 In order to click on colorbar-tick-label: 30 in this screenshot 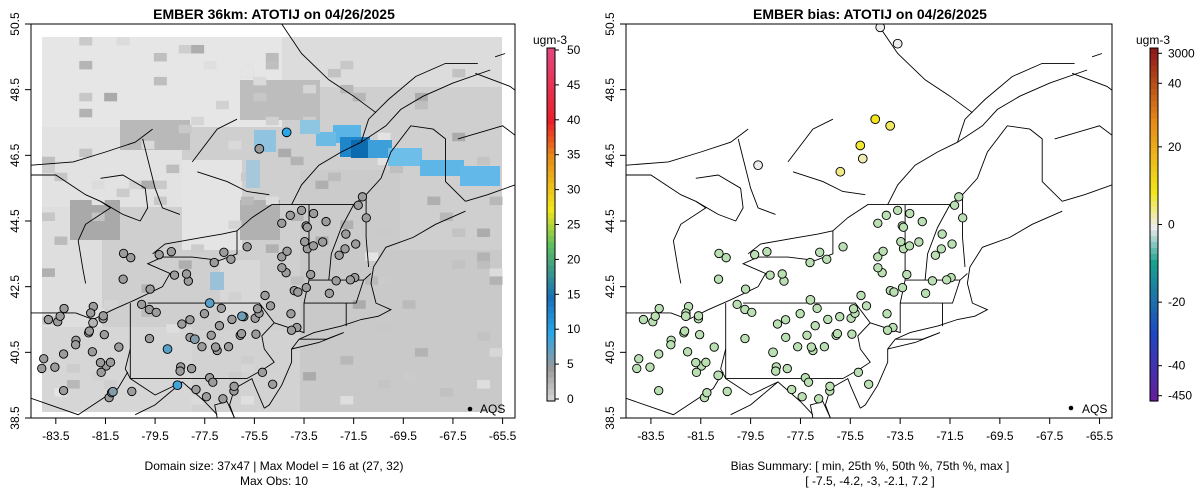, I will do `click(574, 190)`.